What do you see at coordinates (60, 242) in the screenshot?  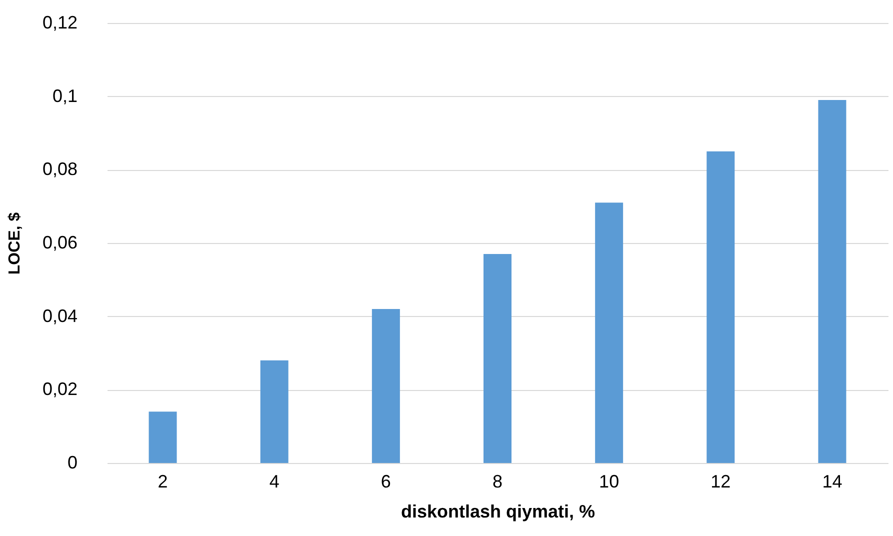 I see `y-tick-label: 0,06` at bounding box center [60, 242].